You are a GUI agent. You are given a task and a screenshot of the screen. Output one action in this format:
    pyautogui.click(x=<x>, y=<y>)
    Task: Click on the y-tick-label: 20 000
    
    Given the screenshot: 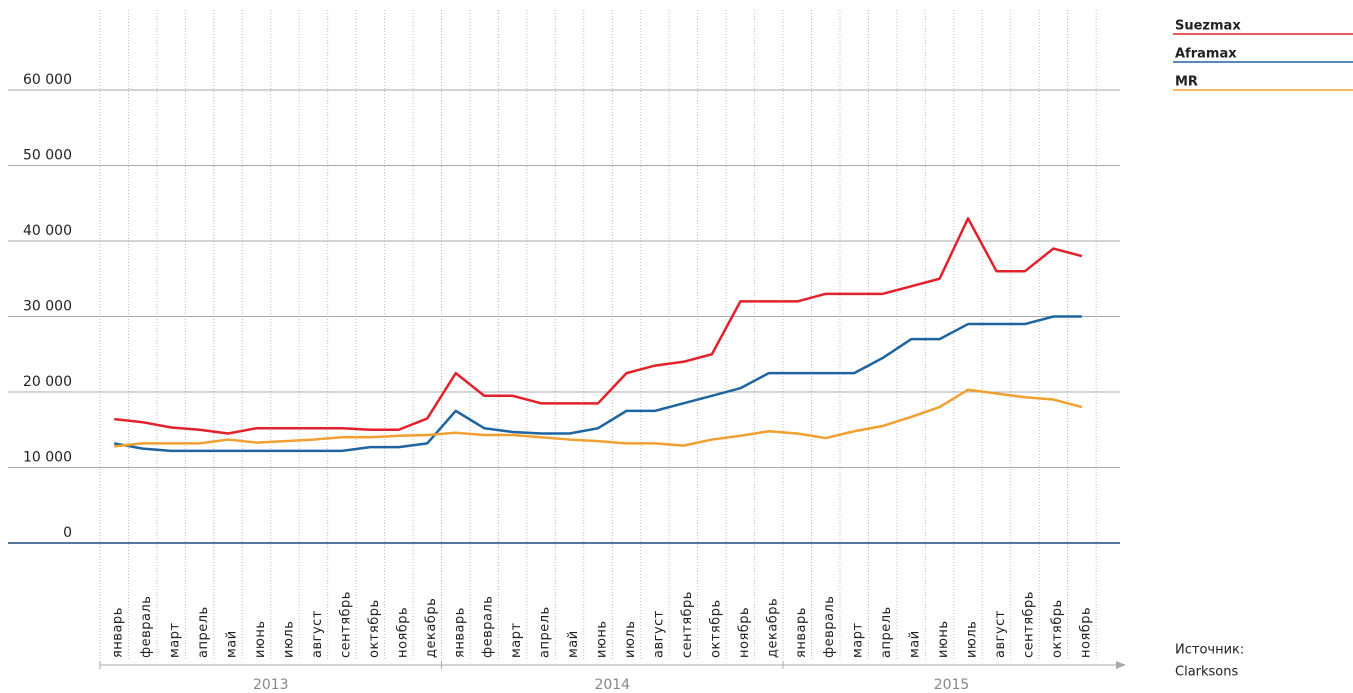 What is the action you would take?
    pyautogui.click(x=47, y=382)
    